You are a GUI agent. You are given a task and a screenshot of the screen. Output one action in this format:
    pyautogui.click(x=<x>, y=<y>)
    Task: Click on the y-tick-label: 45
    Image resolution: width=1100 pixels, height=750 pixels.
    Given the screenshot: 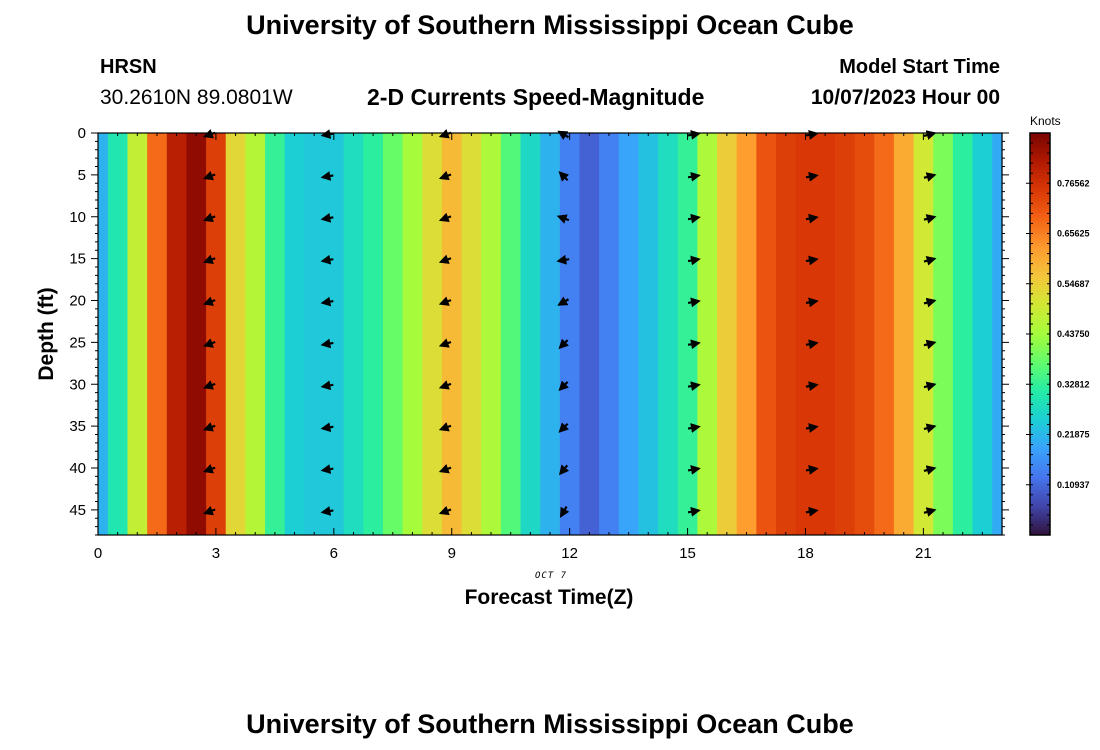 What is the action you would take?
    pyautogui.click(x=77, y=510)
    